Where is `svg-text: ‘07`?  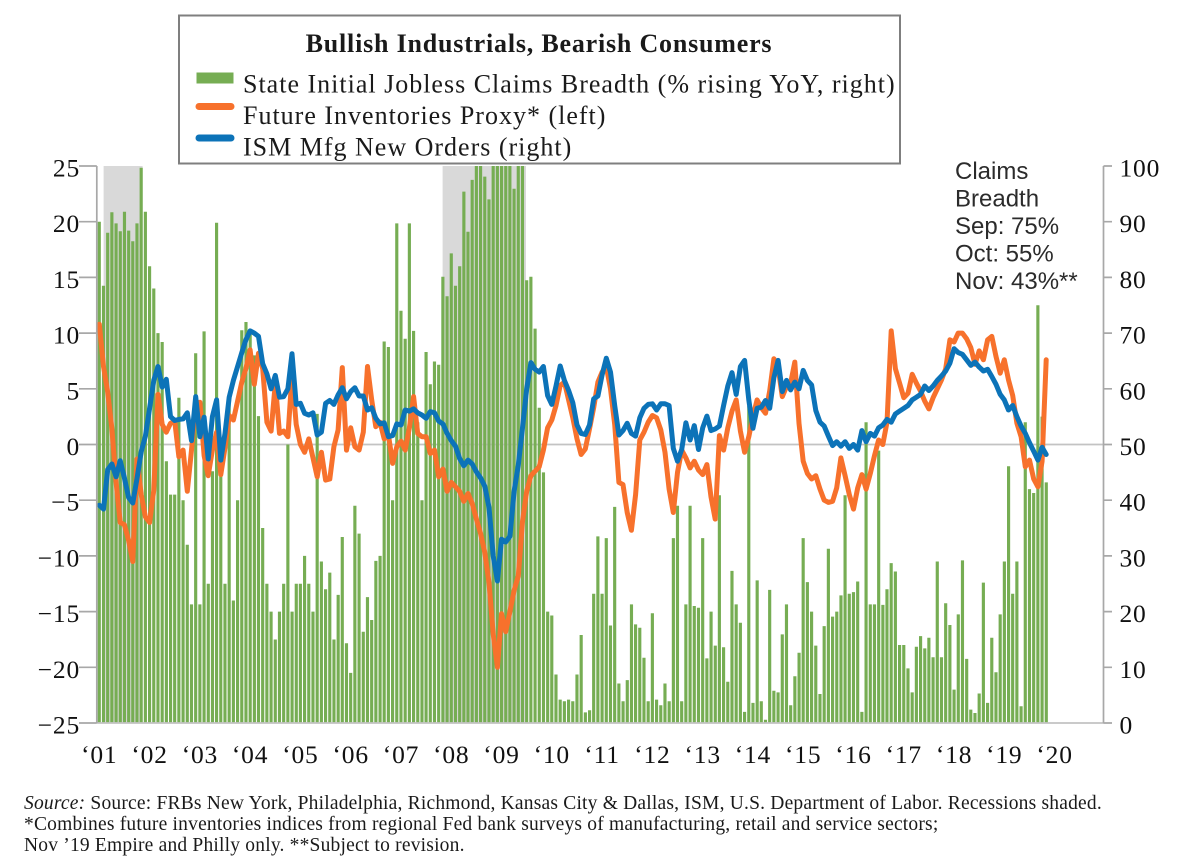 svg-text: ‘07 is located at coordinates (401, 754).